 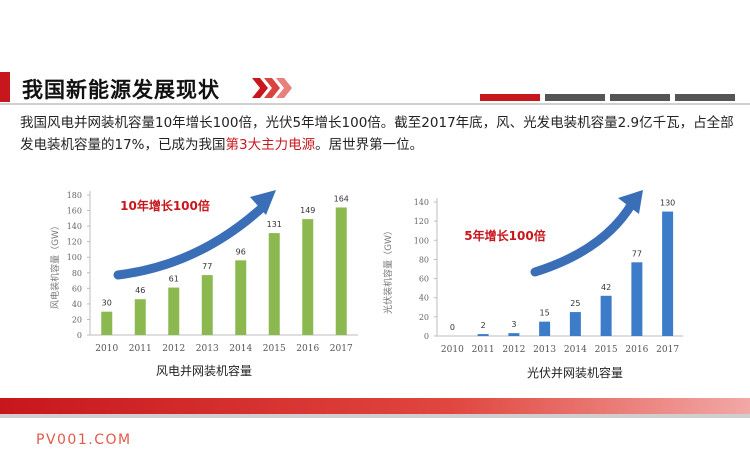 What do you see at coordinates (107, 303) in the screenshot?
I see `data-label: 30` at bounding box center [107, 303].